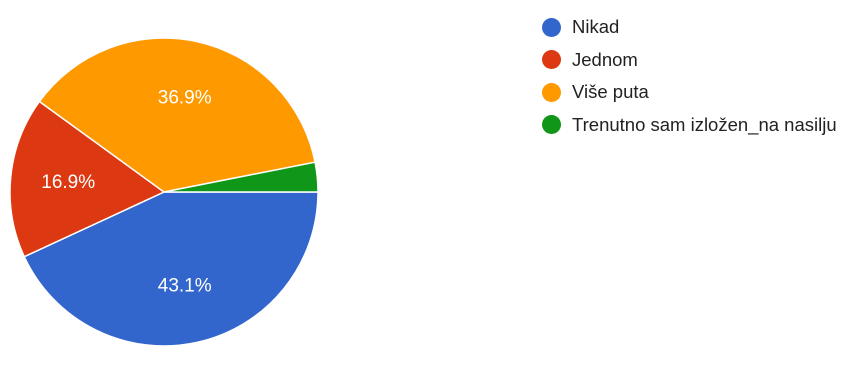  What do you see at coordinates (689, 92) in the screenshot?
I see `legend-item-vise-puta: Više puta` at bounding box center [689, 92].